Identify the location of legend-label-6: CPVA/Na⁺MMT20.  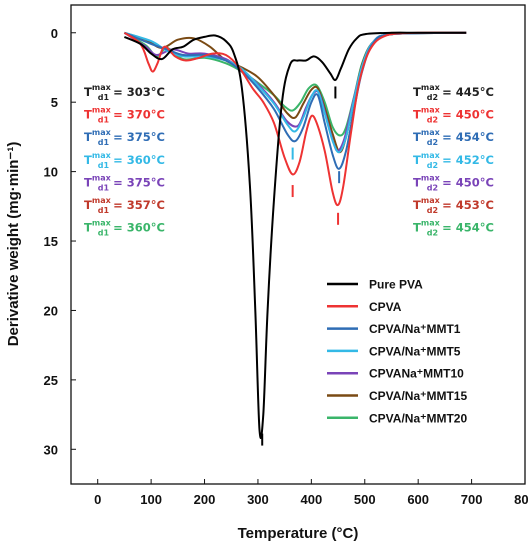
(418, 418).